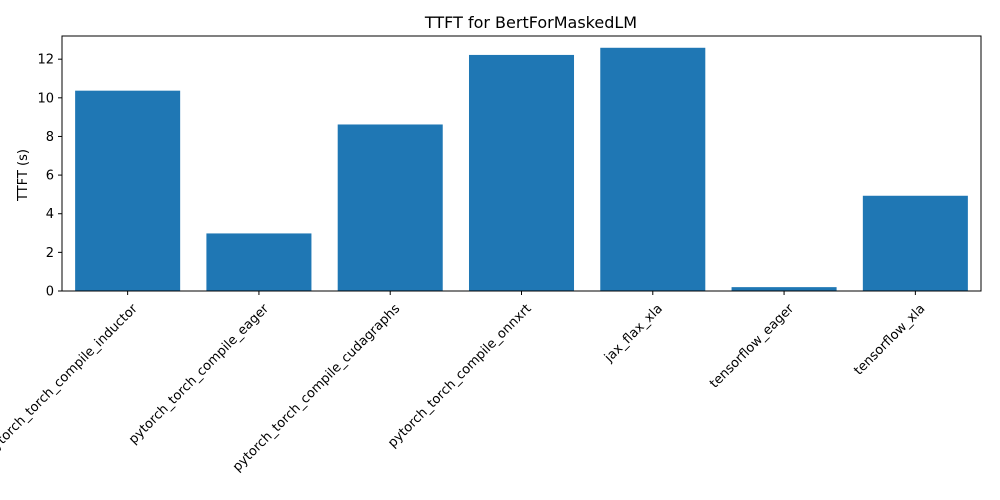 Image resolution: width=1000 pixels, height=500 pixels. Describe the element at coordinates (259, 262) in the screenshot. I see `bar-pytorch_torch_compile_eager` at that location.